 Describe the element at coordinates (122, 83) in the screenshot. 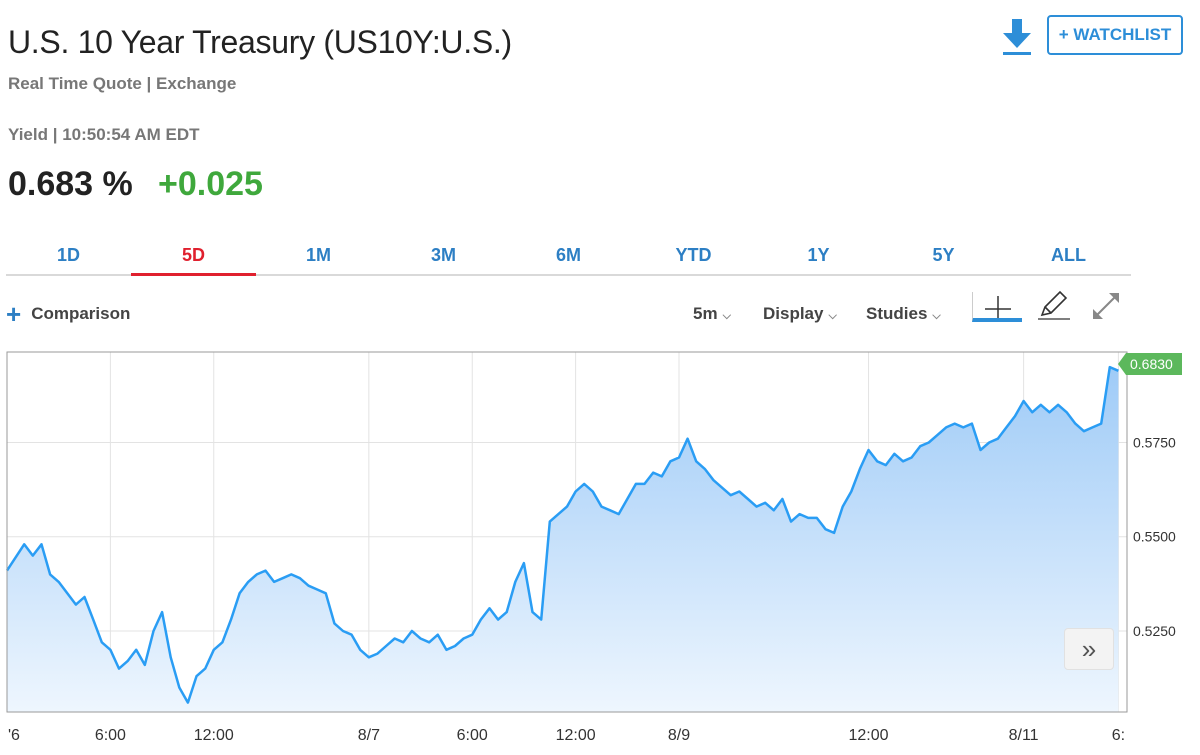

I see `quote-source: Real Time Quote | Exchange` at that location.